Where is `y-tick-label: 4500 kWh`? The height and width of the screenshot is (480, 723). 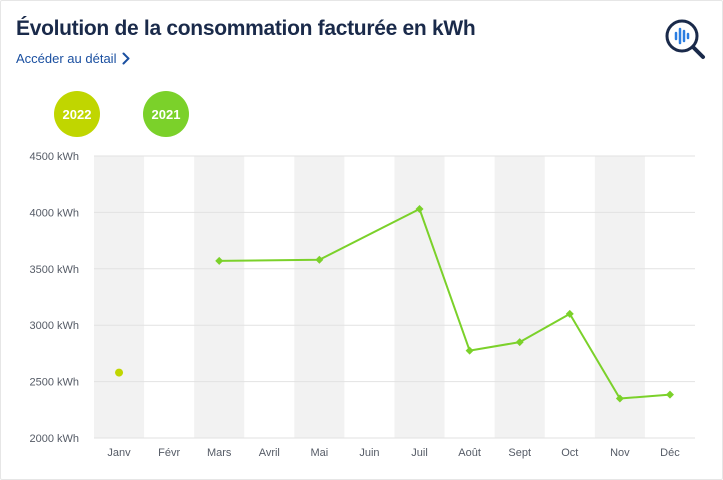
y-tick-label: 4500 kWh is located at coordinates (54, 157).